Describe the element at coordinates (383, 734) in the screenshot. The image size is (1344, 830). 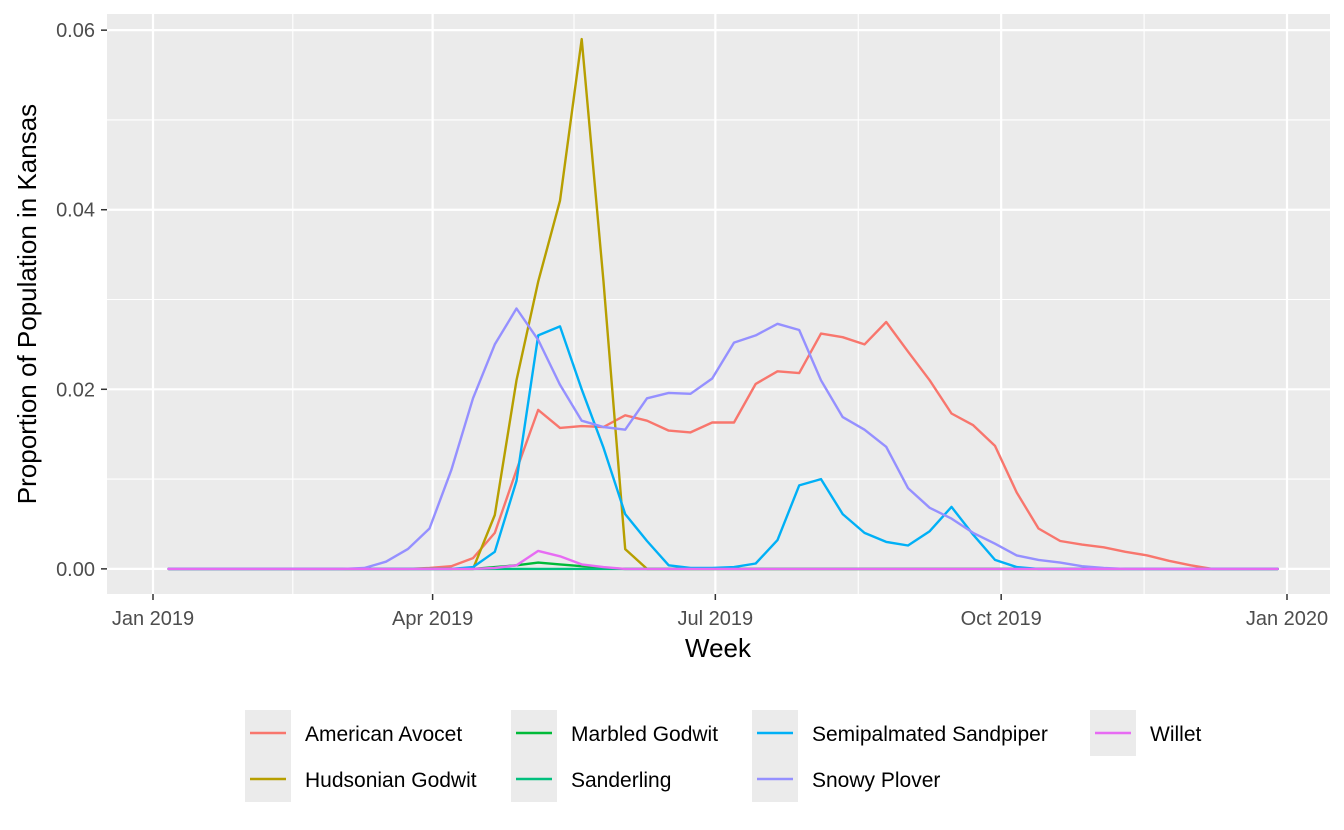
I see `legend-label: American Avocet` at that location.